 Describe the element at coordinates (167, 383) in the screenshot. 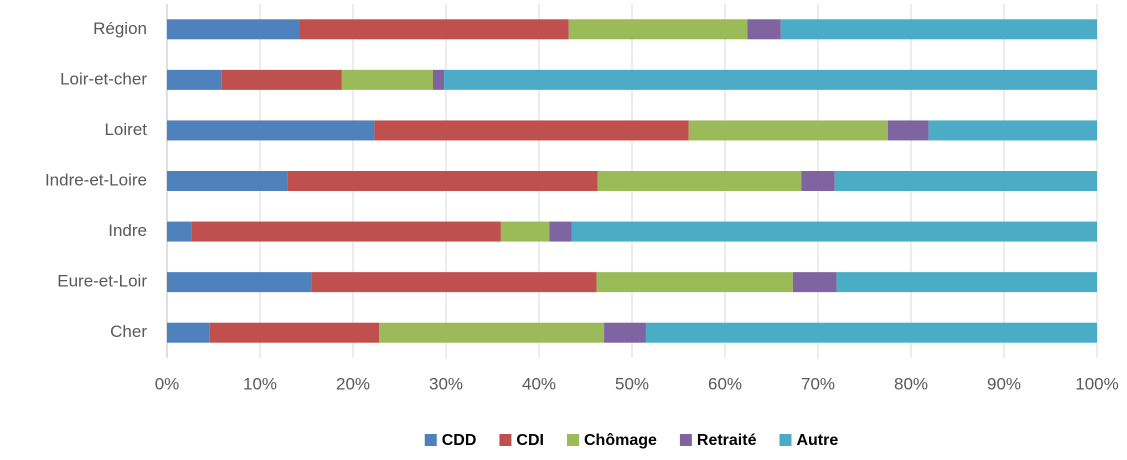

I see `x-tick-label: 0%` at that location.